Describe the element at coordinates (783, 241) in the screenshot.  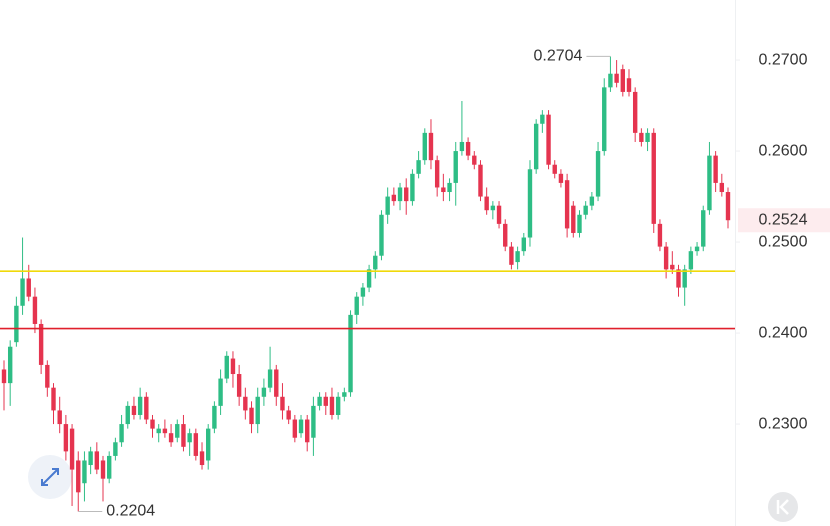
I see `y-tick-label: 0.2500` at that location.